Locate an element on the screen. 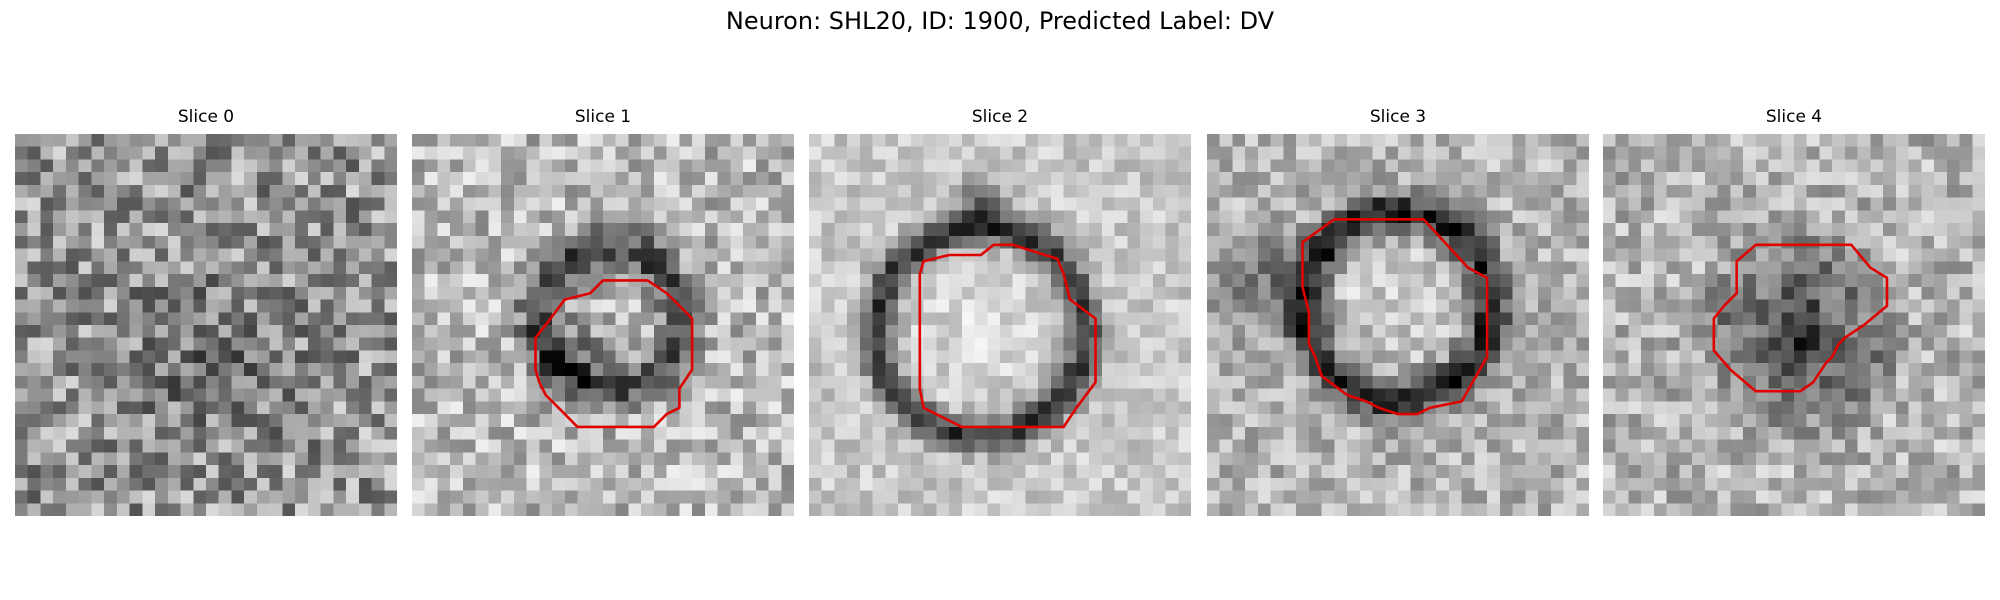 Image resolution: width=2000 pixels, height=600 pixels. slice-panel-0: Slice 0 is located at coordinates (206, 311).